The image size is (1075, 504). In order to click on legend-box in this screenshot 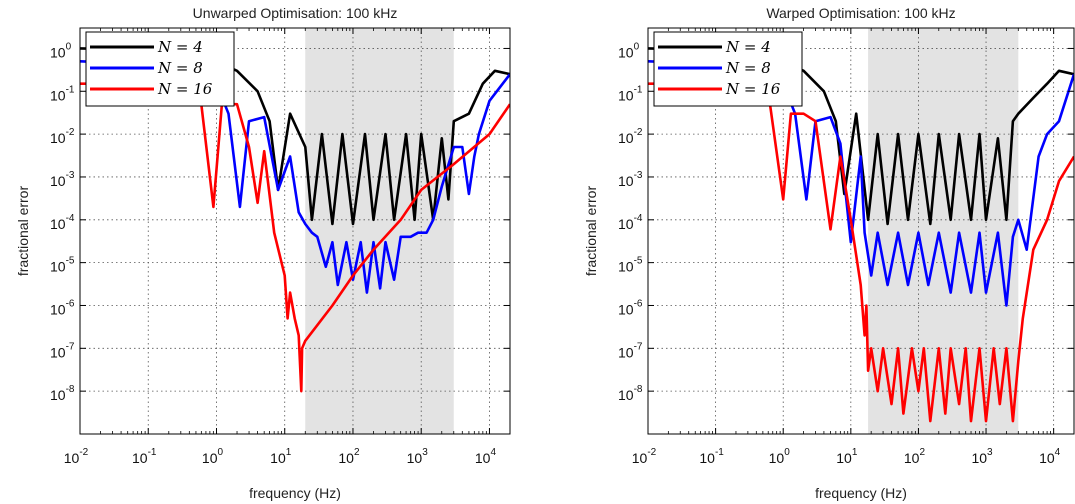, I will do `click(160, 69)`.